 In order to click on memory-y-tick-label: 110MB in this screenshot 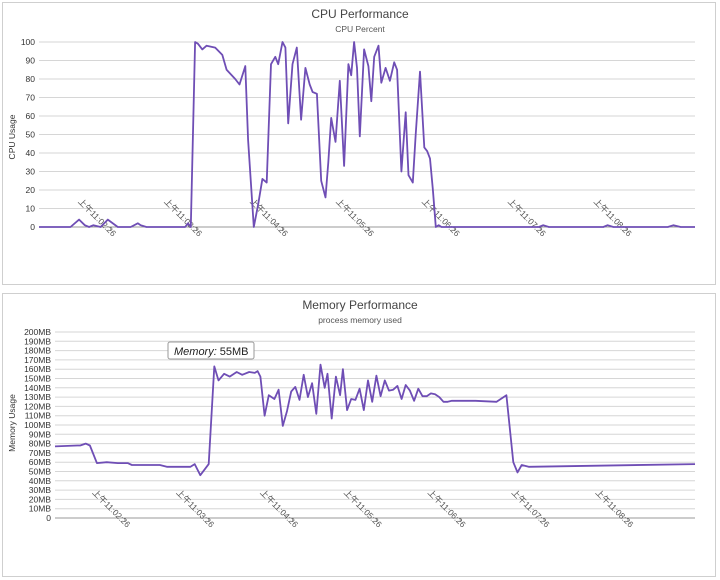, I will do `click(38, 416)`.